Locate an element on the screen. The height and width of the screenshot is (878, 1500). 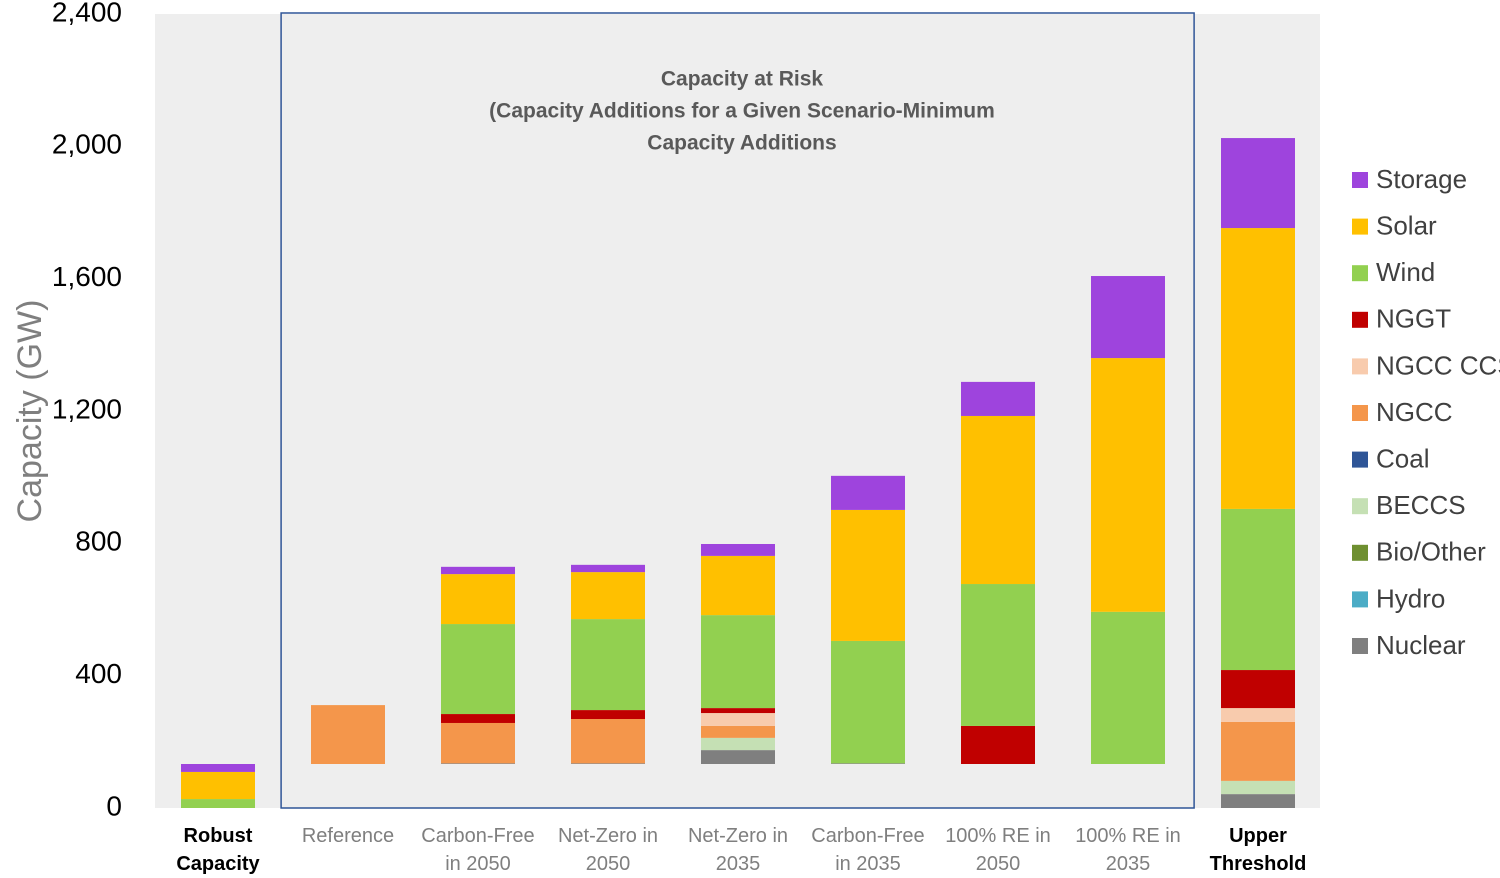
legend-label: NGGT is located at coordinates (1413, 319).